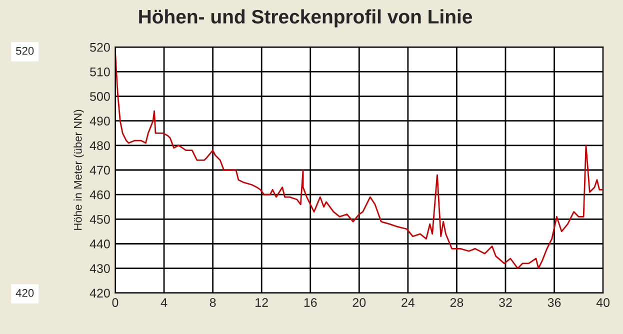 The width and height of the screenshot is (623, 334). I want to click on x-tick-label: 0, so click(115, 302).